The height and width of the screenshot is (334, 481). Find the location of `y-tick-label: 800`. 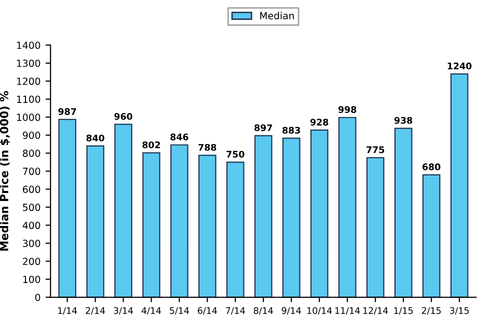

y-tick-label: 800 is located at coordinates (31, 153).